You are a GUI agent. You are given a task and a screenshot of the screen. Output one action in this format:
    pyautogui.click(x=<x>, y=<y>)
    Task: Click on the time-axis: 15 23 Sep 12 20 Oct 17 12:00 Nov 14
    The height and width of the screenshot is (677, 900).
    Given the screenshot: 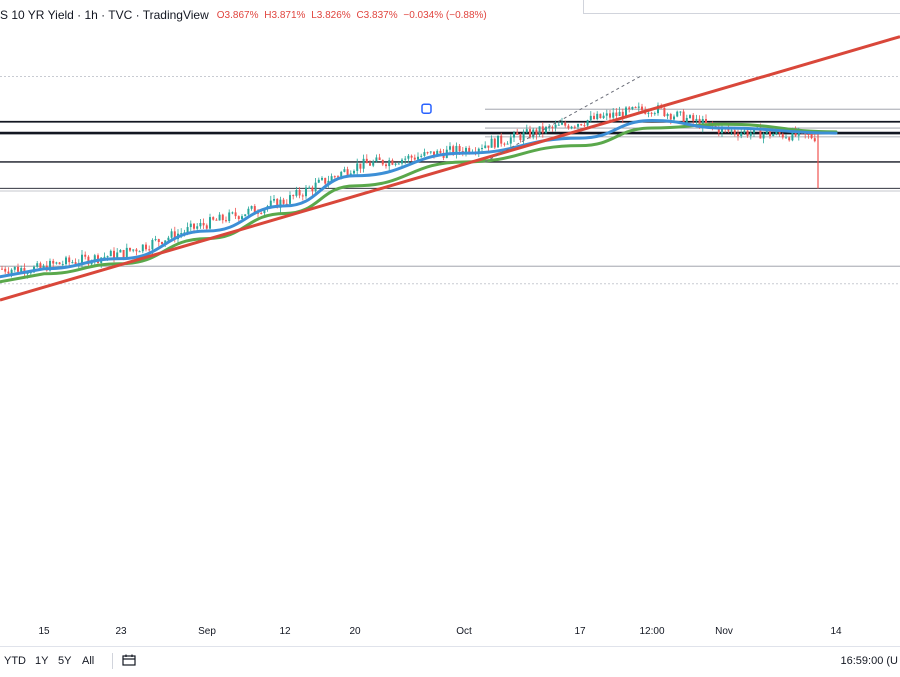 What is the action you would take?
    pyautogui.click(x=450, y=632)
    